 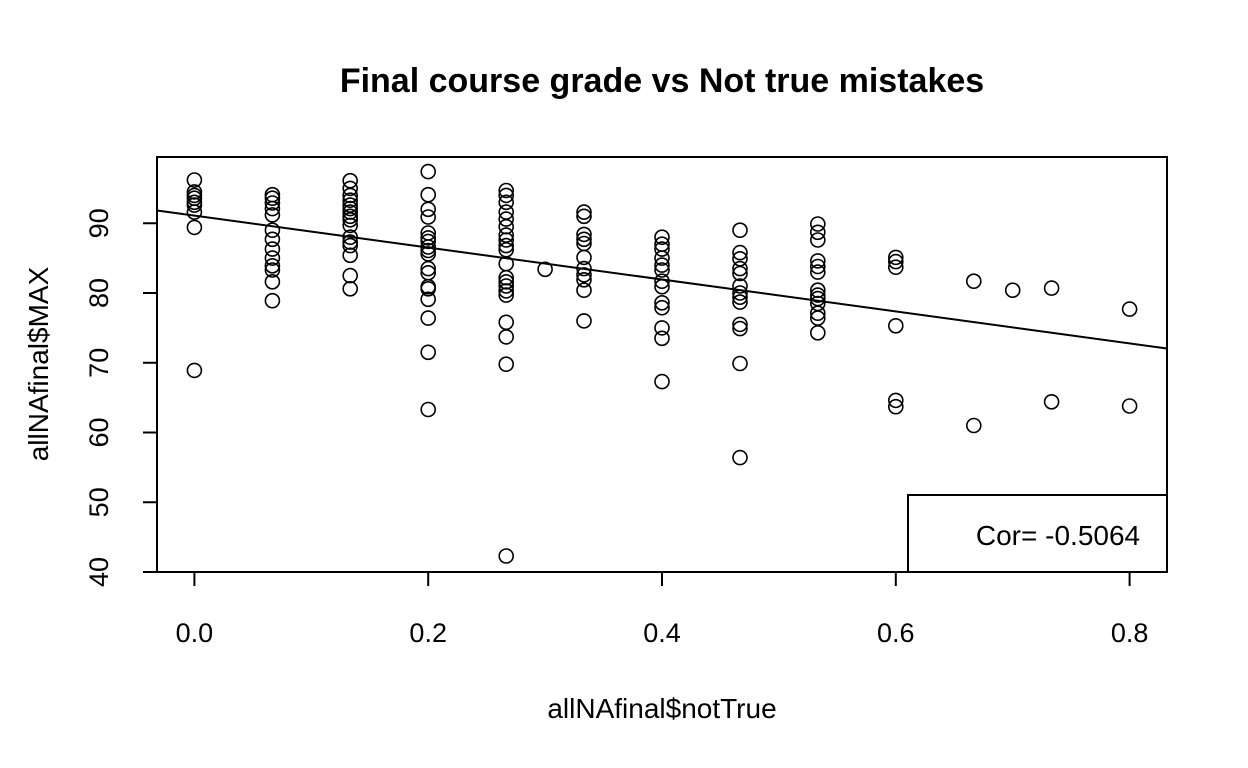 I want to click on legend-text: Cor= -0.5064, so click(x=1058, y=535).